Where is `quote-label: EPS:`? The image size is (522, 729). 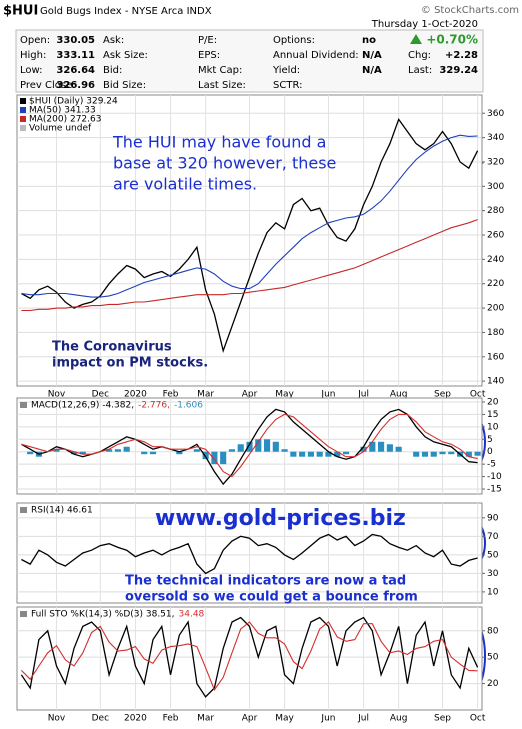
quote-label: EPS: is located at coordinates (209, 55).